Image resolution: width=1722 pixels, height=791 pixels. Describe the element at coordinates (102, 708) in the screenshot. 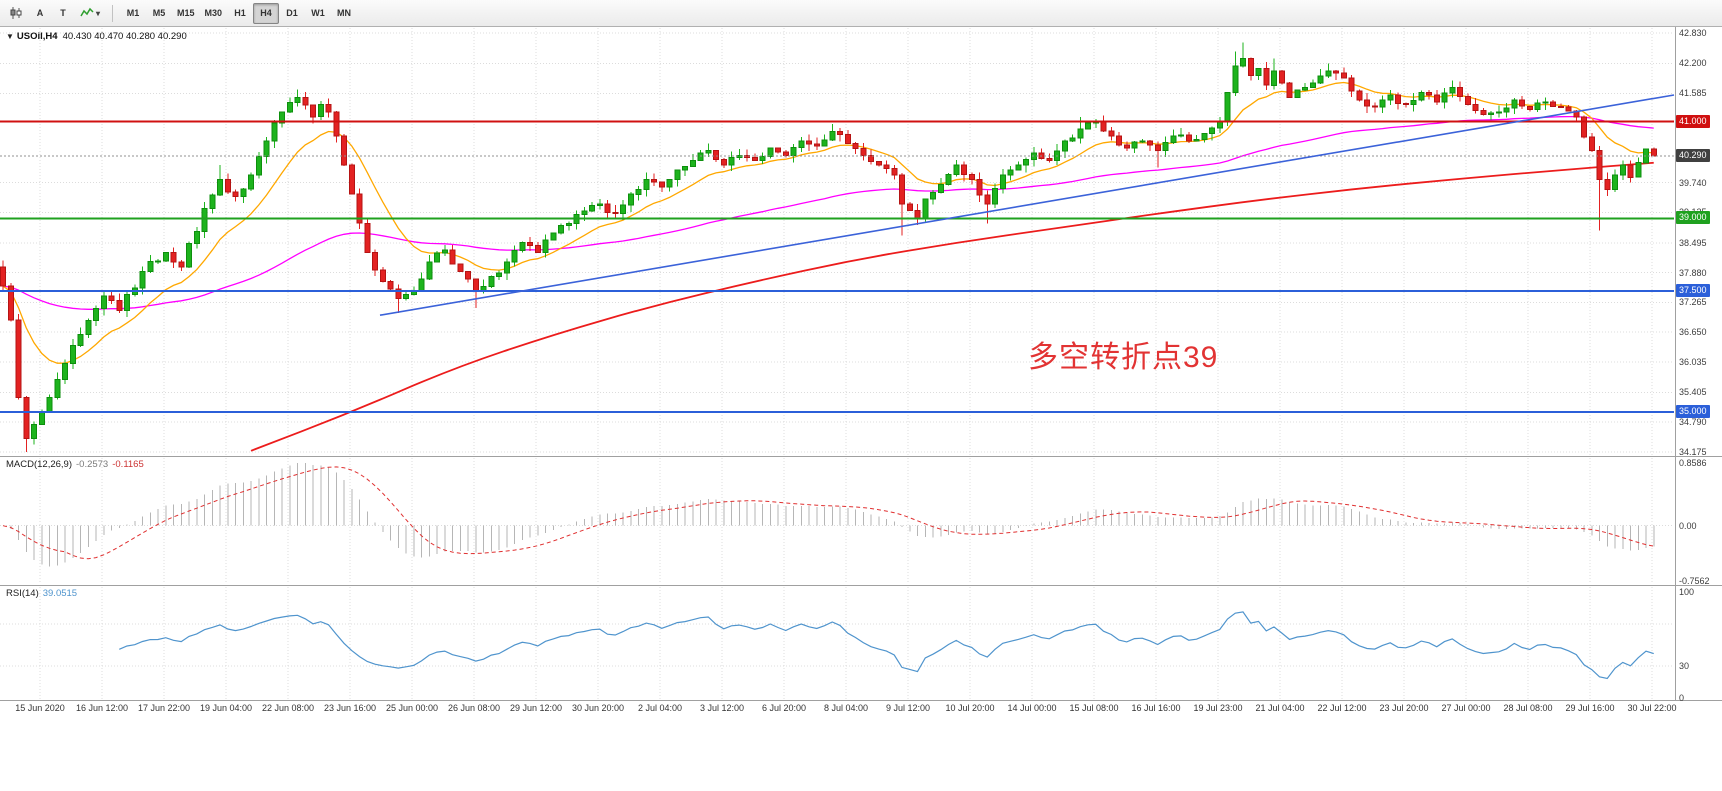

I see `time-axis-label: 16 Jun 12:00` at that location.